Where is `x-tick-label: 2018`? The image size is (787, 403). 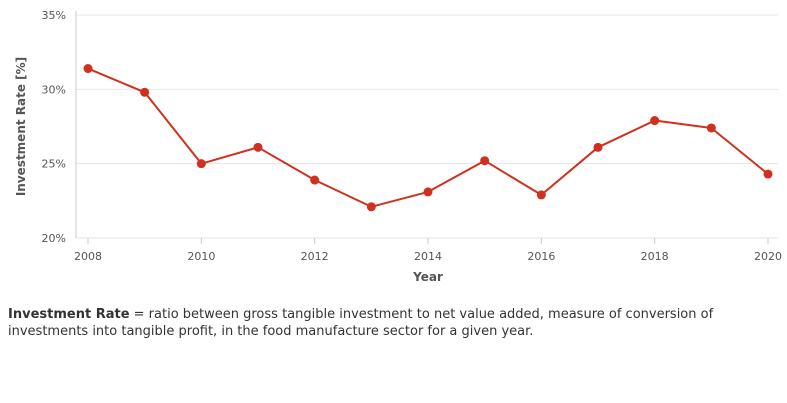 x-tick-label: 2018 is located at coordinates (655, 256).